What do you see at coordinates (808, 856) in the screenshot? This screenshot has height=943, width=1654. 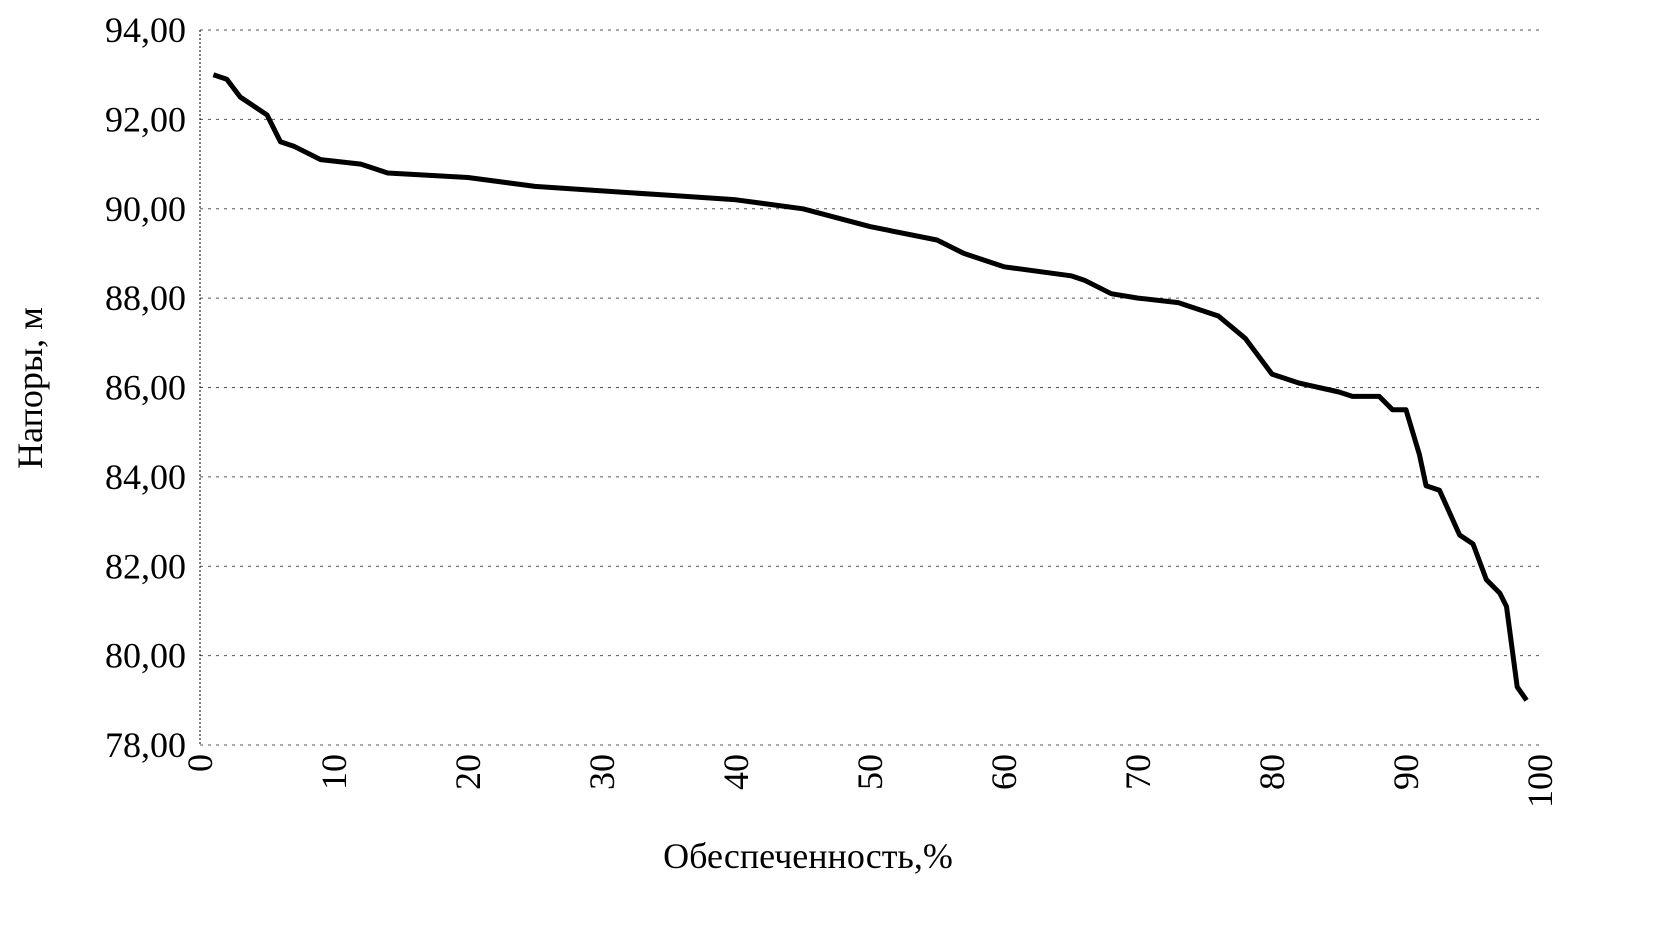 I see `x-axis-title: Обеспеченность,%` at bounding box center [808, 856].